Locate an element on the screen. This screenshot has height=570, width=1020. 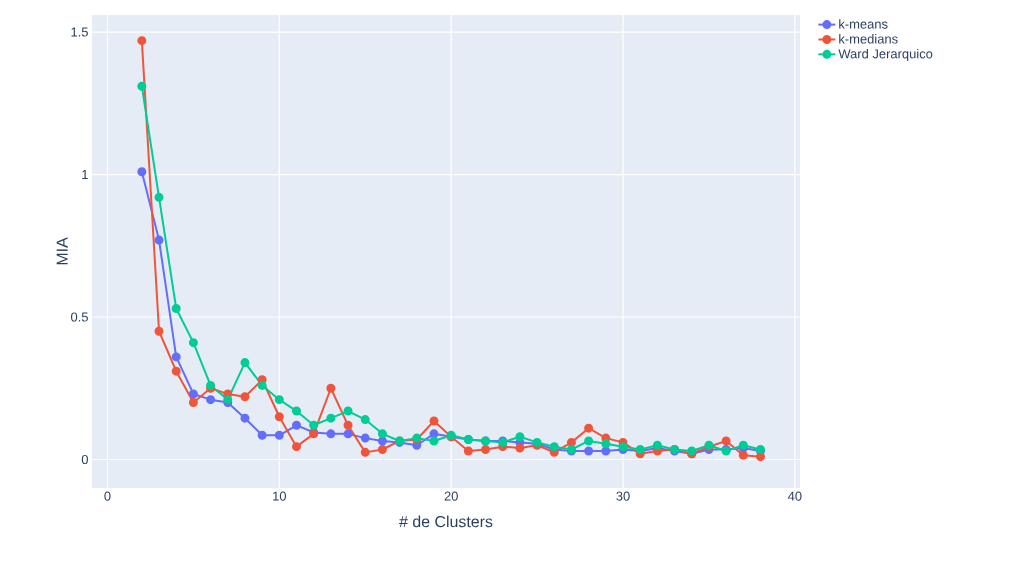
x-tick-label: 20 is located at coordinates (451, 496).